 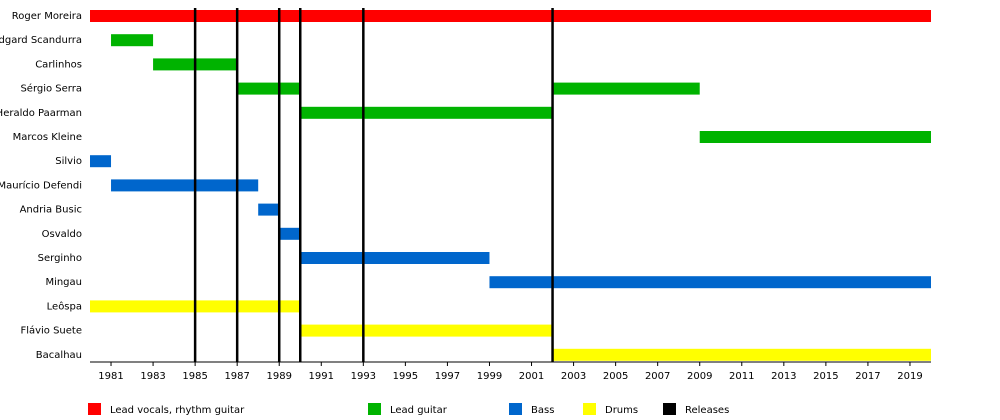 What do you see at coordinates (177, 410) in the screenshot?
I see `legend-label: Lead vocals, rhythm guitar` at bounding box center [177, 410].